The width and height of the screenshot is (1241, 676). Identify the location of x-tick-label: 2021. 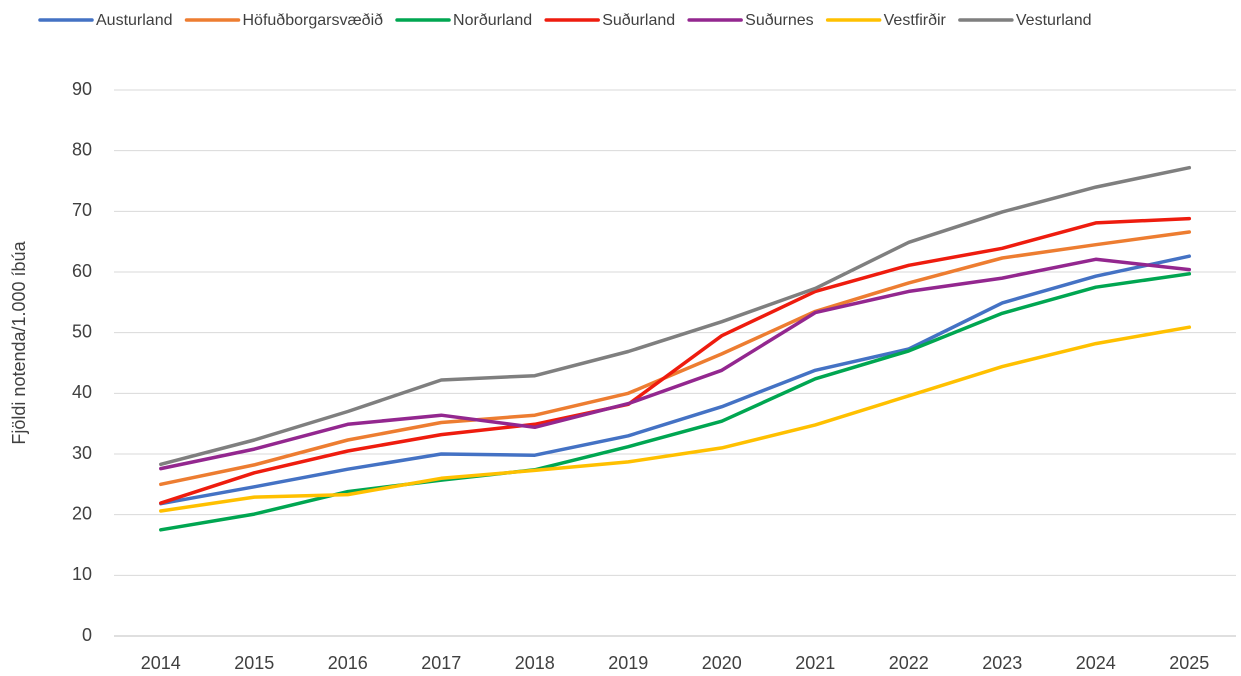
(815, 663).